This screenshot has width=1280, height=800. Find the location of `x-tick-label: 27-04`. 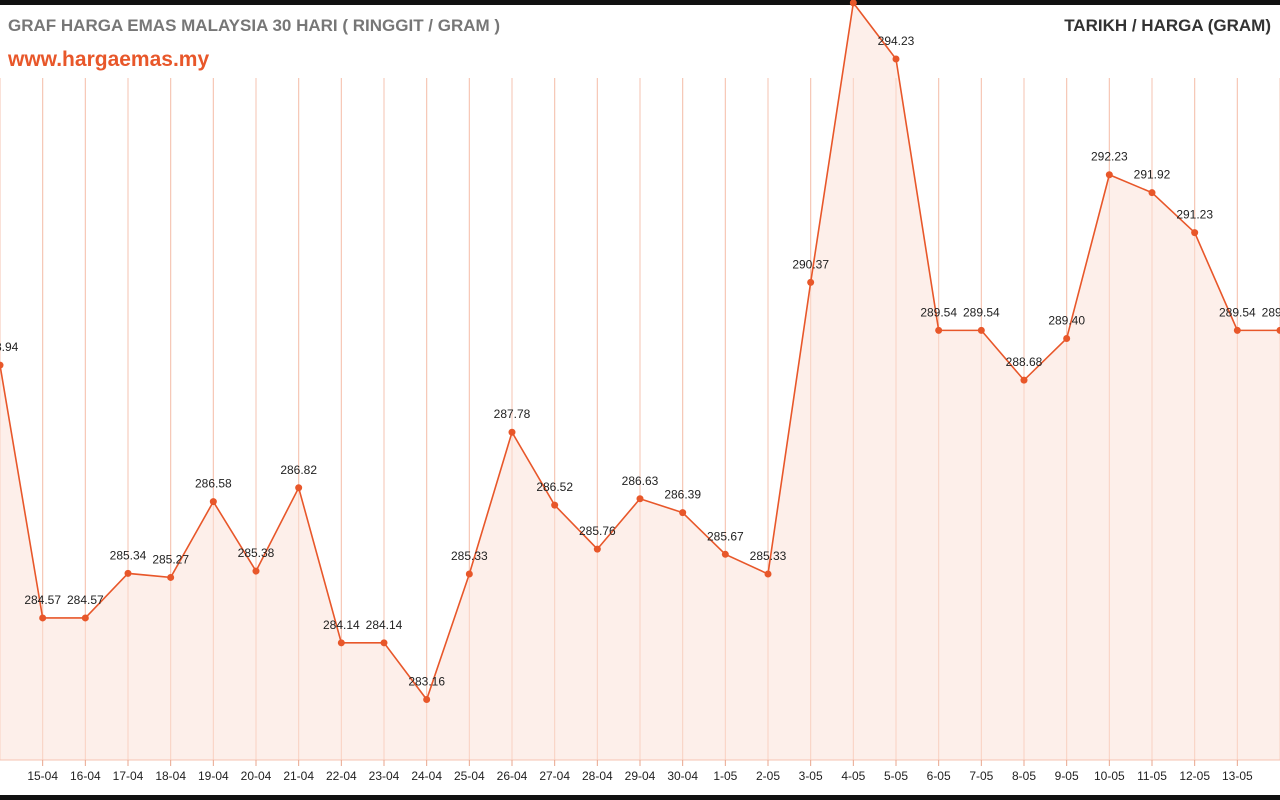

x-tick-label: 27-04 is located at coordinates (554, 776).